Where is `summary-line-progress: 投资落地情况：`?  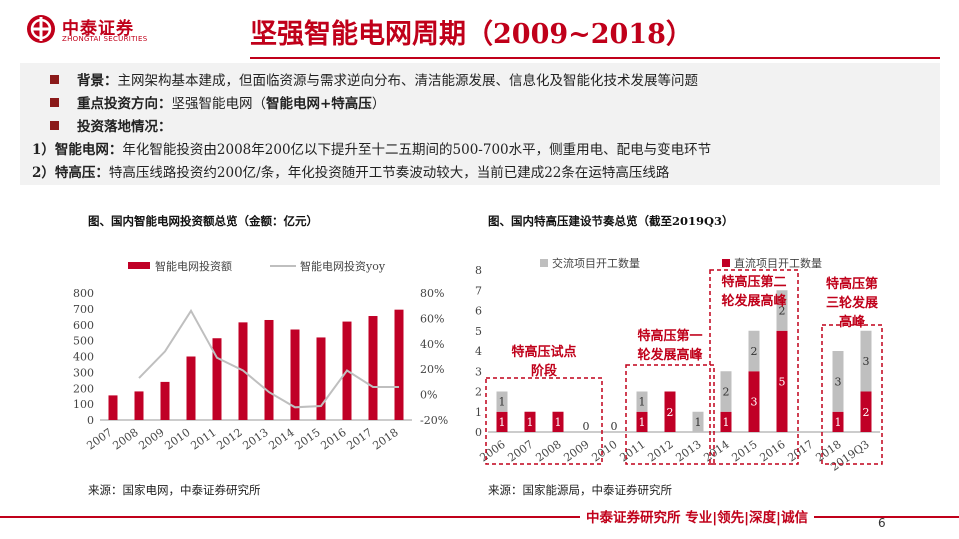
summary-line-progress: 投资落地情况： is located at coordinates (111, 125).